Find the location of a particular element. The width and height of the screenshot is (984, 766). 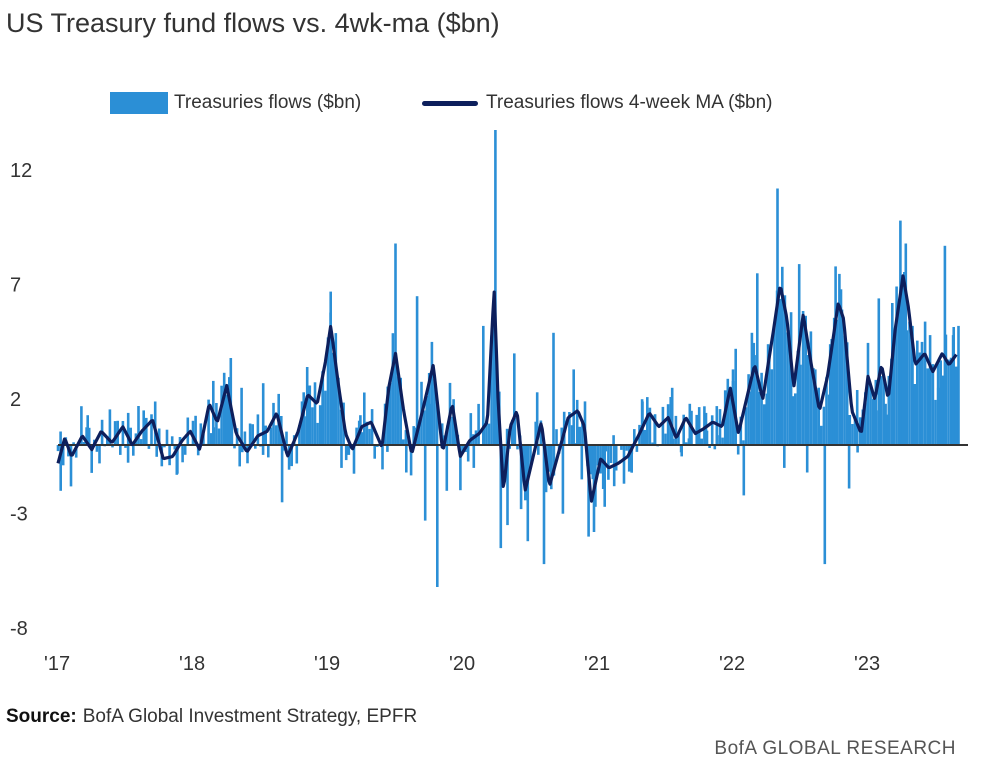

x-tick-label: '23 is located at coordinates (867, 664).